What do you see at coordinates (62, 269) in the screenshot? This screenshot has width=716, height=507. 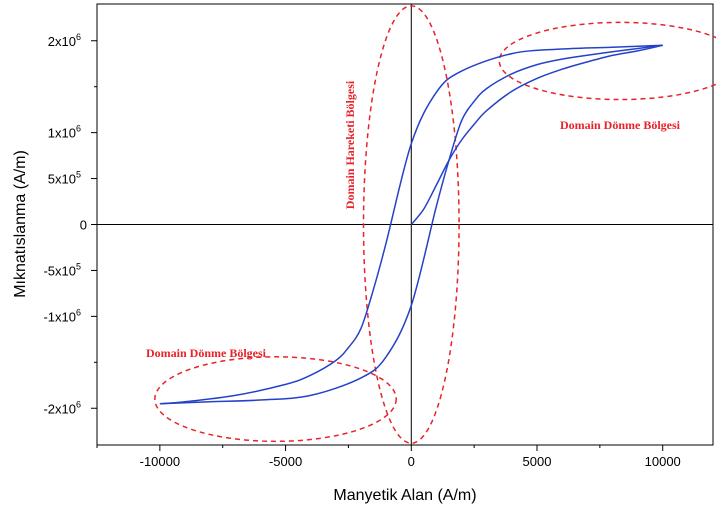 I see `y-tick-label: -5x10⁵` at bounding box center [62, 269].